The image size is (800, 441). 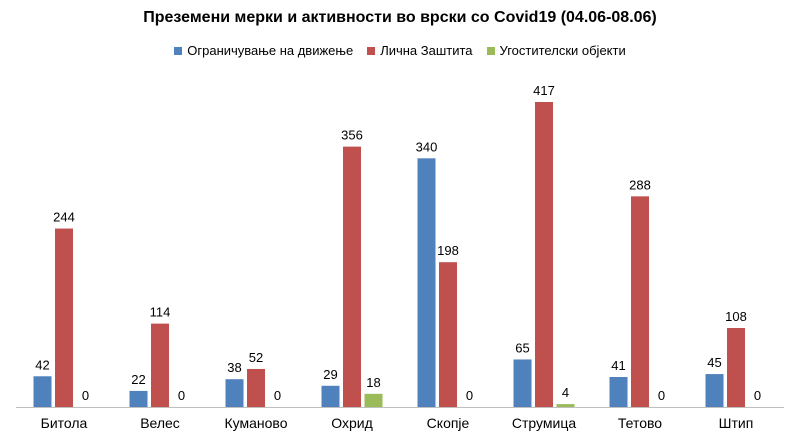 I want to click on legend-label-protection: Лична Заштита, so click(x=426, y=50).